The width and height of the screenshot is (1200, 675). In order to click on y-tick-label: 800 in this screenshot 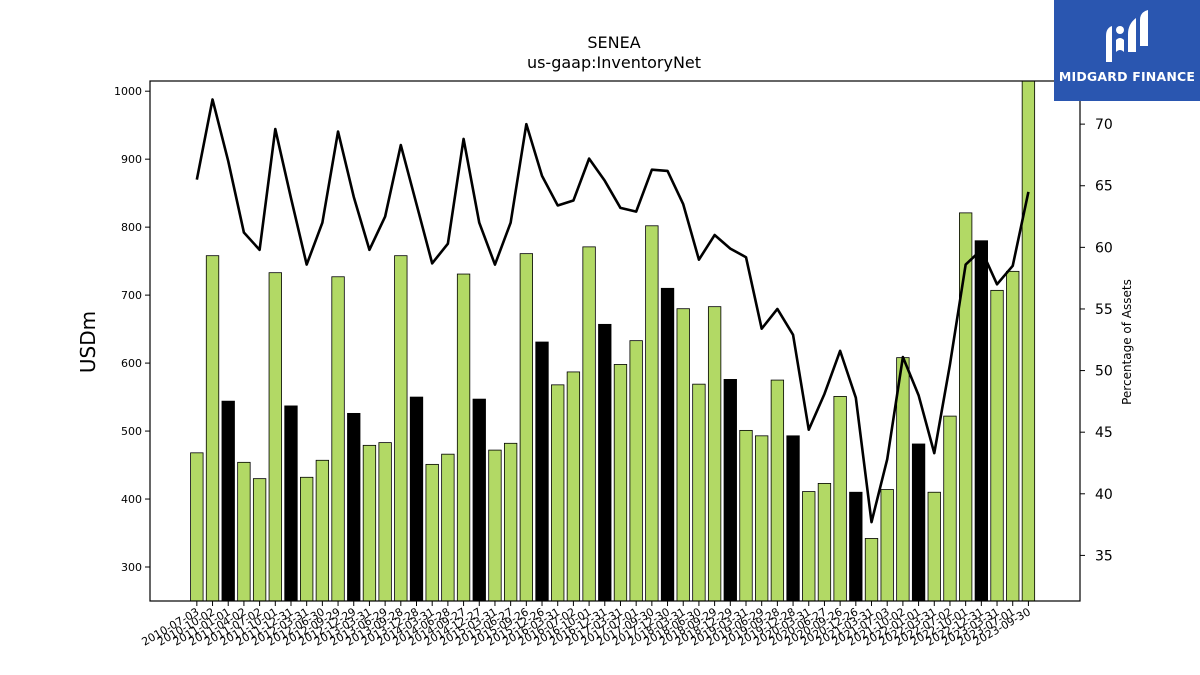, I will do `click(131, 227)`.